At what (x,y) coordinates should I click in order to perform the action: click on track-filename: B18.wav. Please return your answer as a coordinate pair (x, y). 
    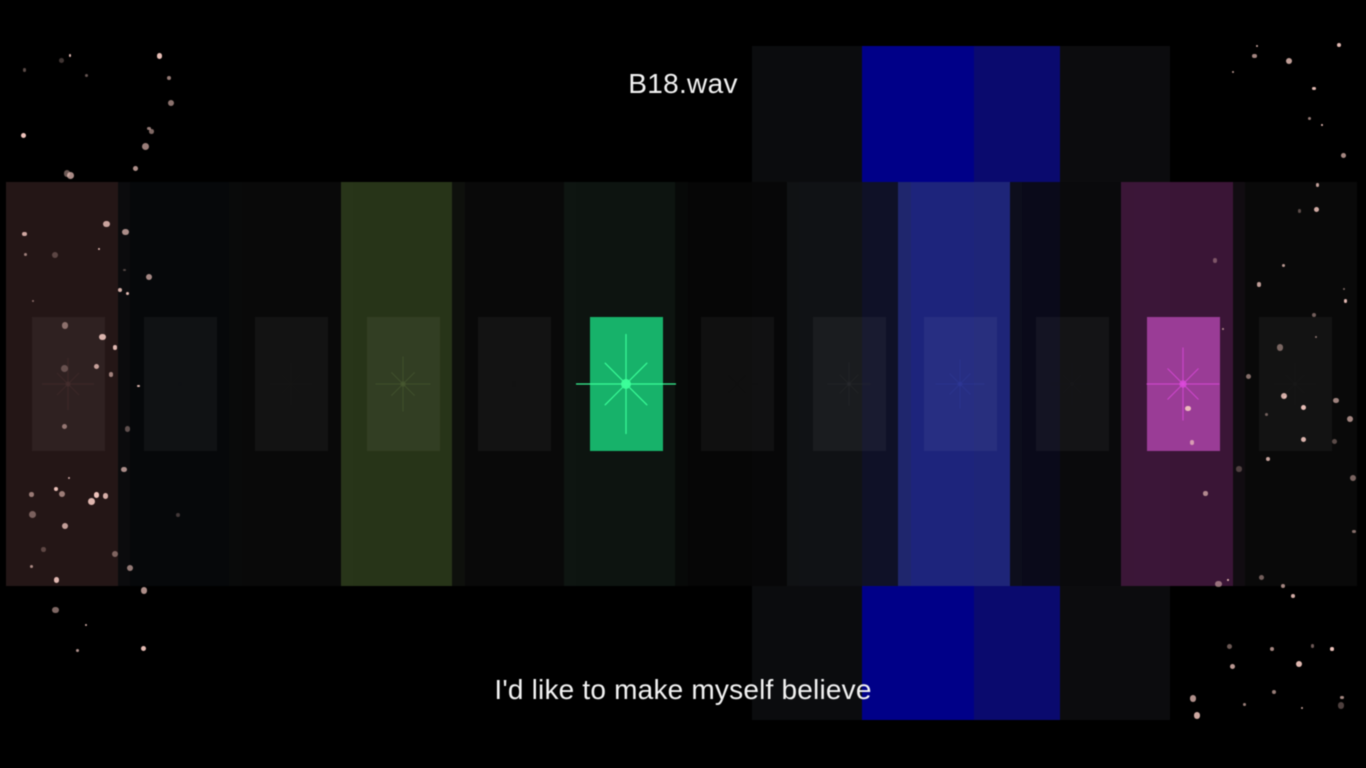
    Looking at the image, I should click on (683, 83).